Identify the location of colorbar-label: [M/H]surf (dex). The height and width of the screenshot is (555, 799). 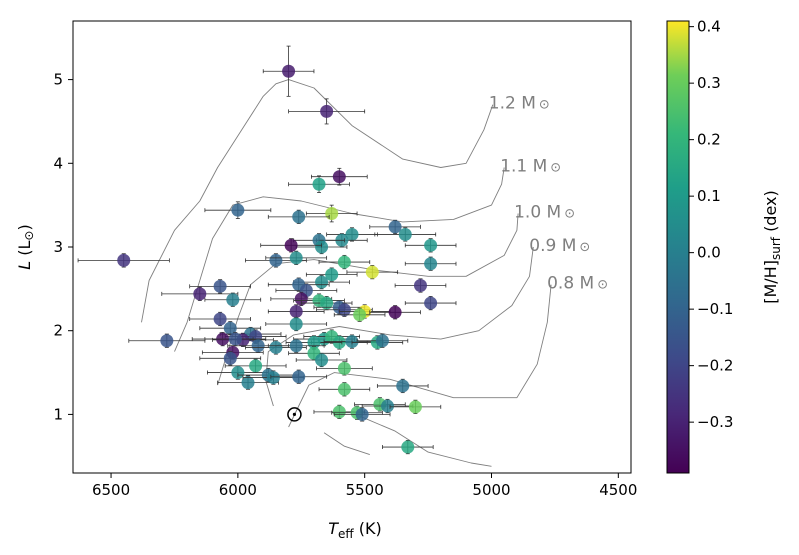
(772, 247).